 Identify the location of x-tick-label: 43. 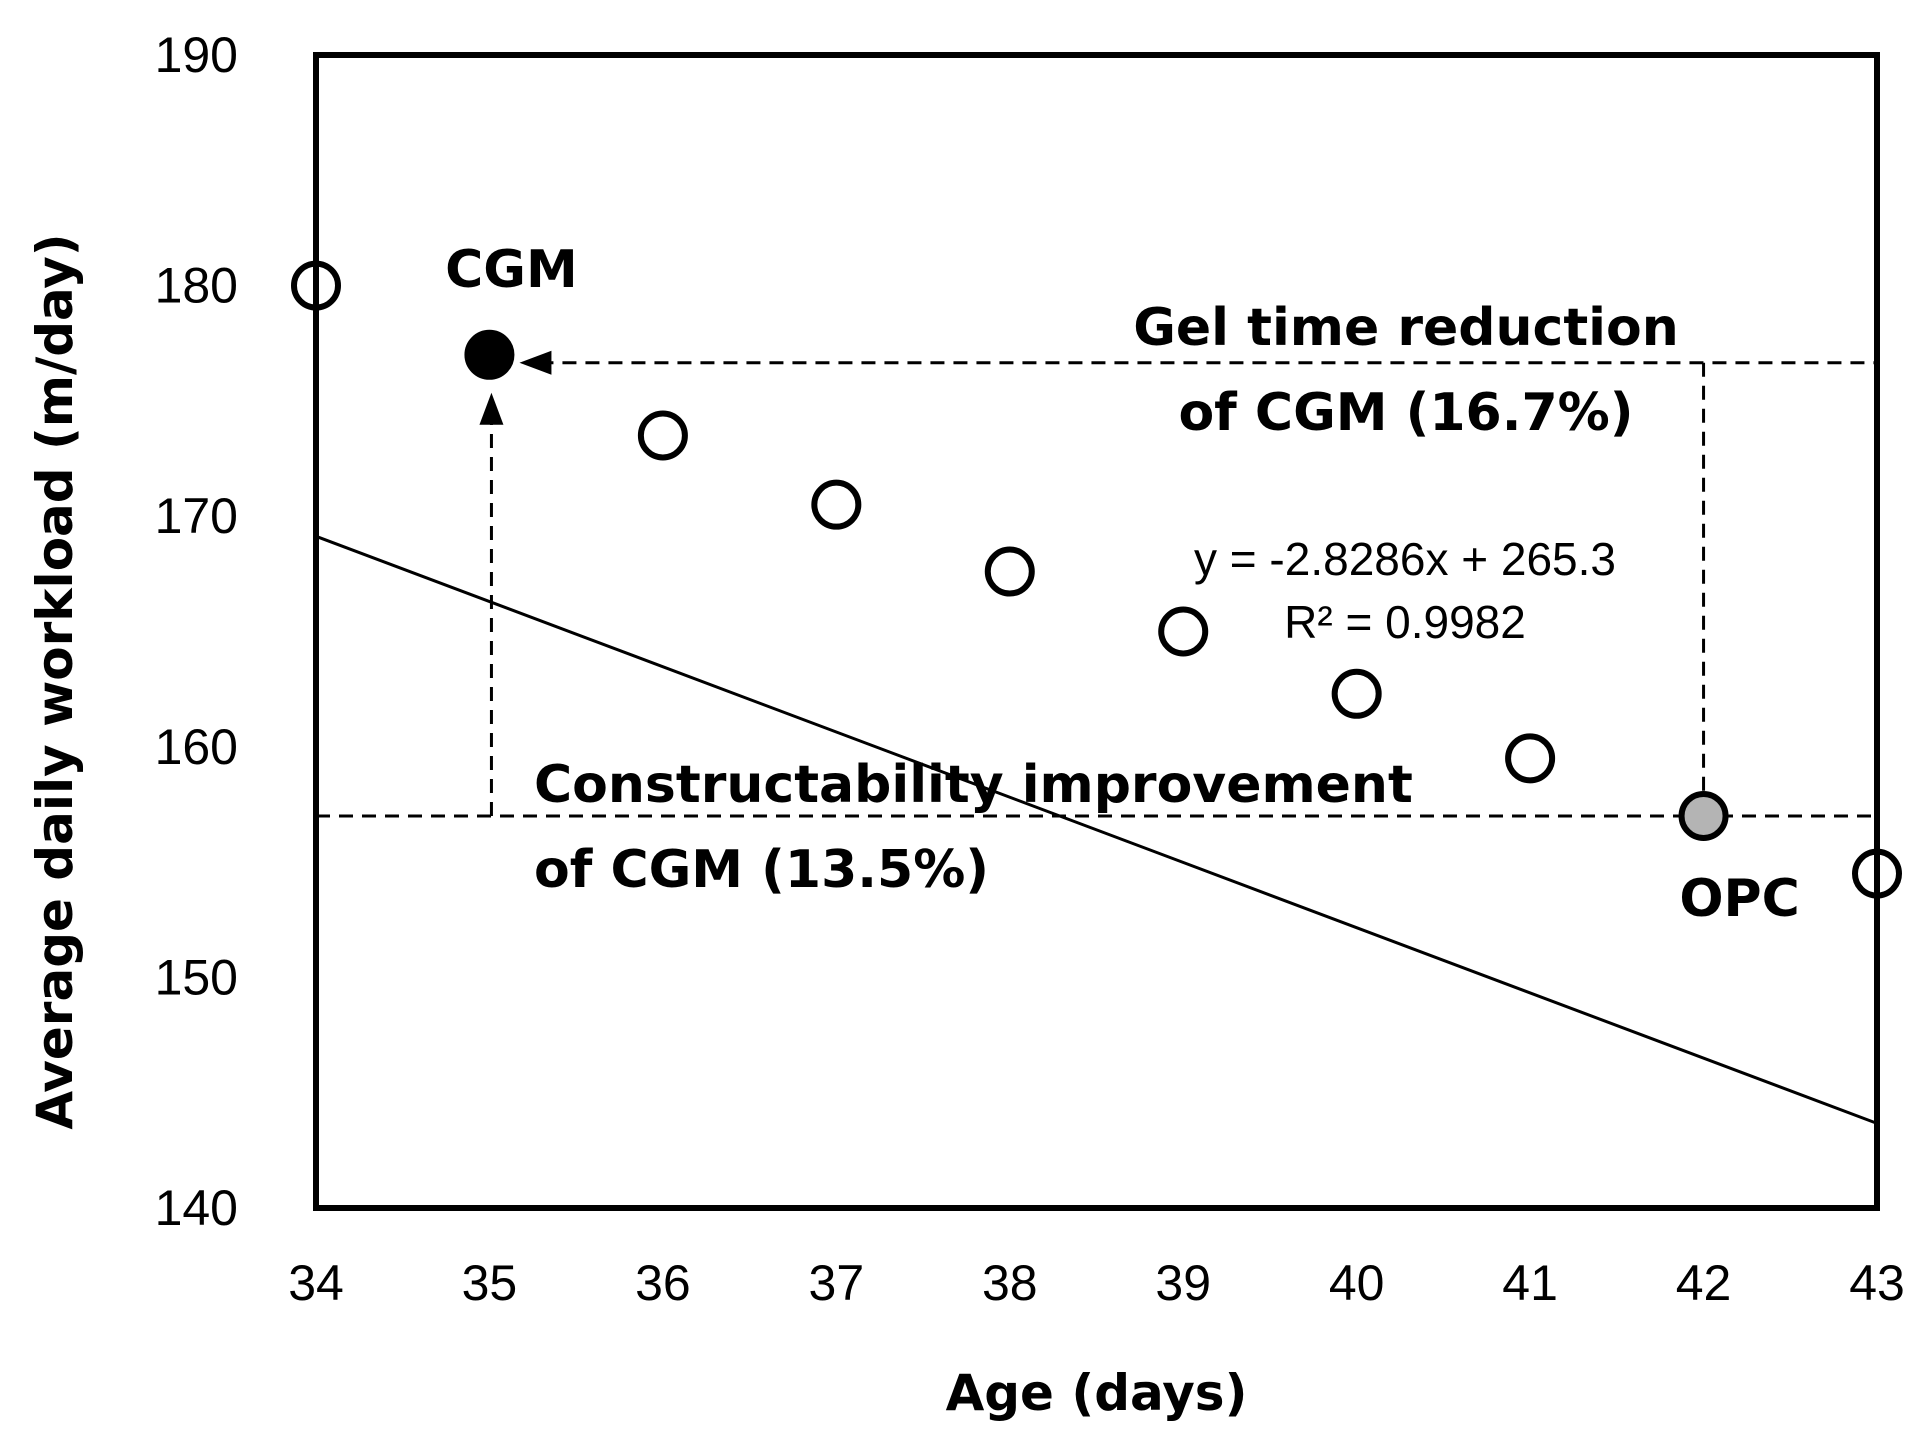
(1877, 1283).